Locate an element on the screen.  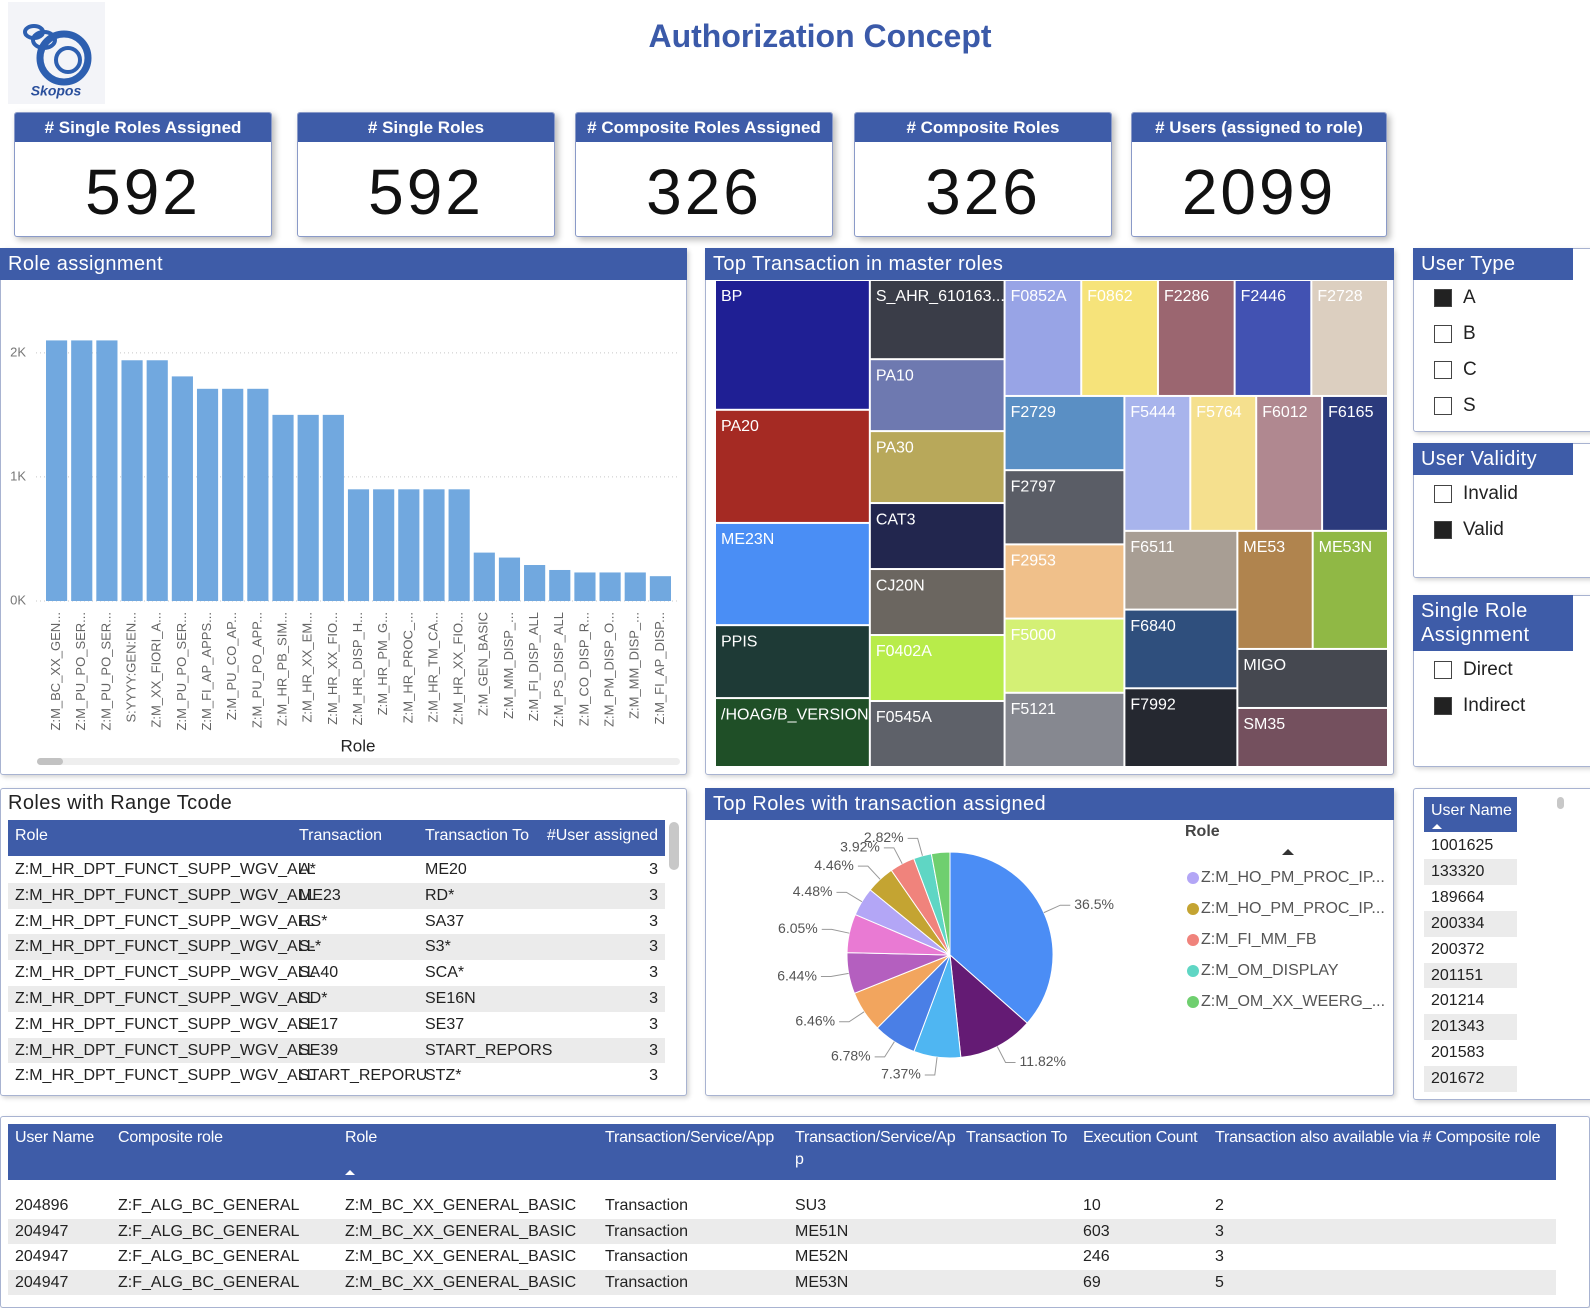
logo-text: Skopos is located at coordinates (56, 91).